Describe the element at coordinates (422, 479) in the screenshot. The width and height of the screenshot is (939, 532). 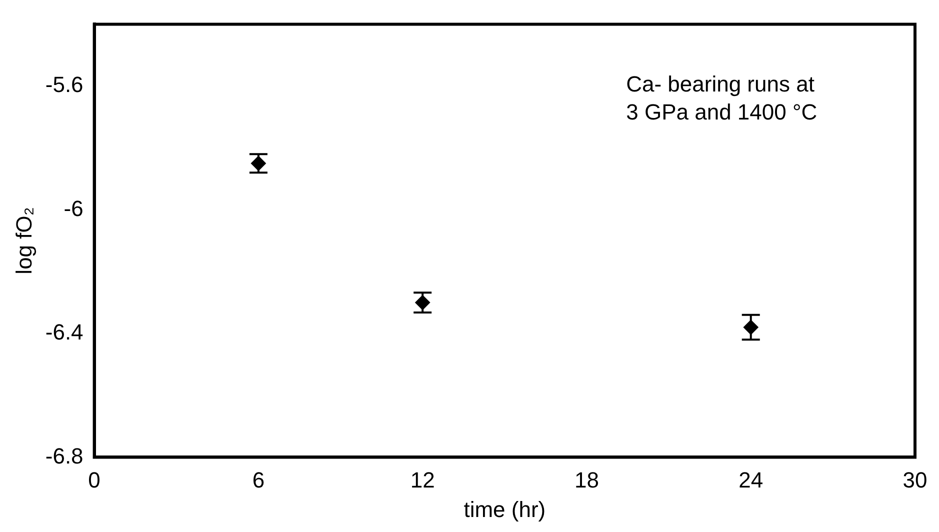
I see `x-tick-label: 12` at that location.